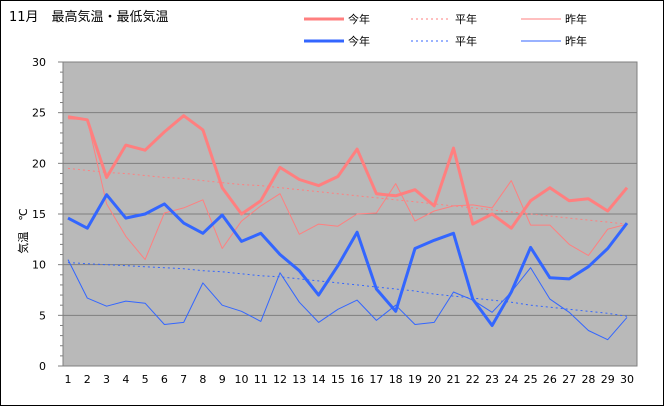 The height and width of the screenshot is (406, 664). Describe the element at coordinates (261, 379) in the screenshot. I see `x-tick-label: 11` at that location.